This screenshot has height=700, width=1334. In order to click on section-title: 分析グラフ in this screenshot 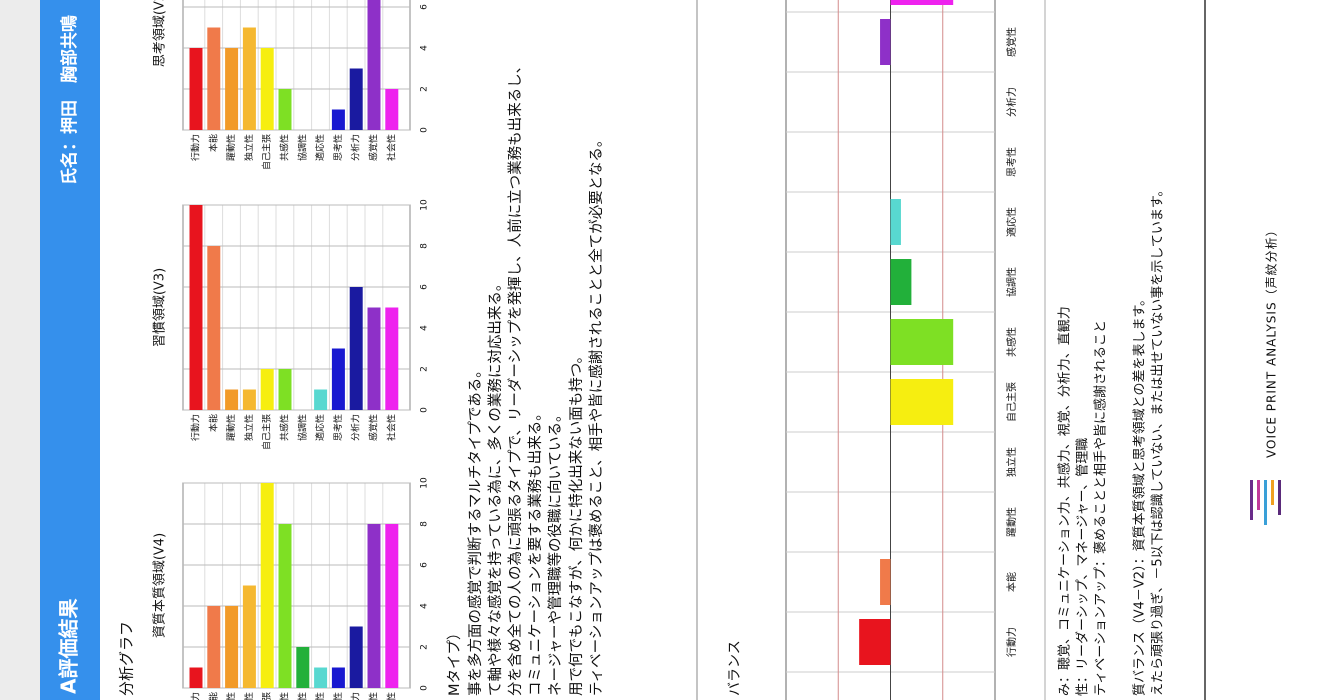, I will do `click(127, 658)`.